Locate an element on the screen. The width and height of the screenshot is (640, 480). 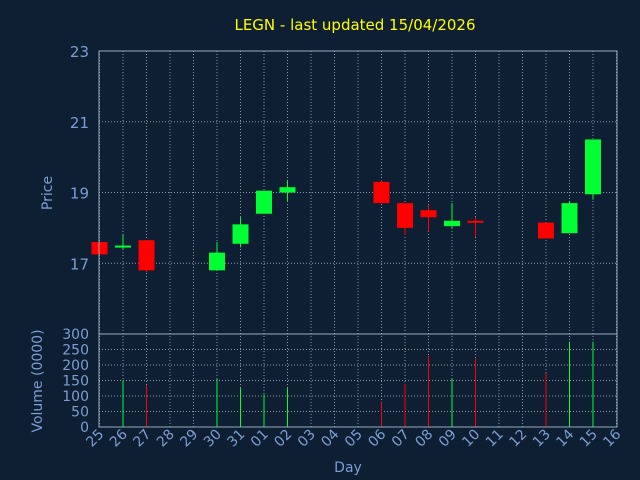
price-tick-label: 21 is located at coordinates (79, 123).